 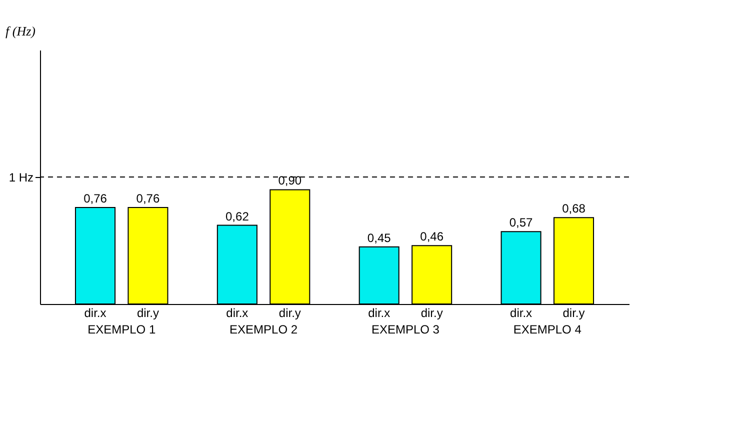 What do you see at coordinates (147, 313) in the screenshot?
I see `series-label: dir.y` at bounding box center [147, 313].